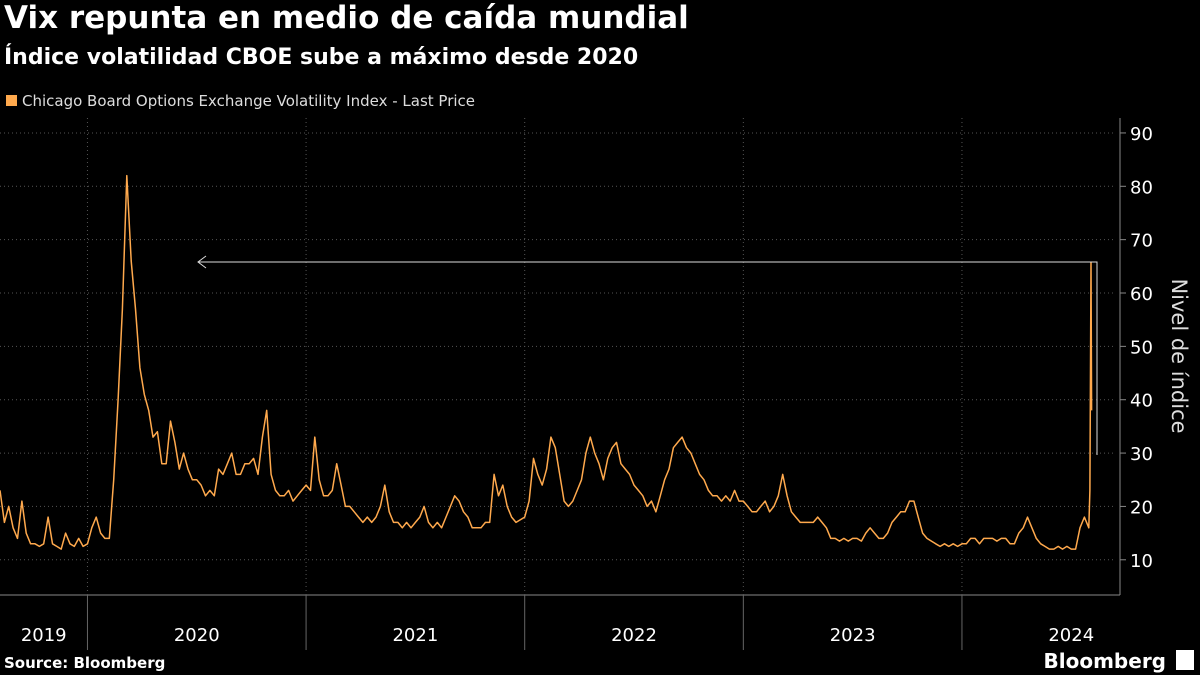  Describe the element at coordinates (202, 262) in the screenshot. I see `arrow-head` at that location.